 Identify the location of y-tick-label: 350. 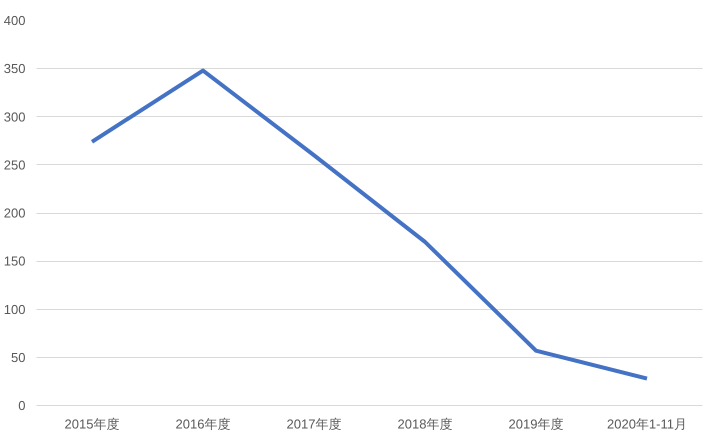
(15, 68).